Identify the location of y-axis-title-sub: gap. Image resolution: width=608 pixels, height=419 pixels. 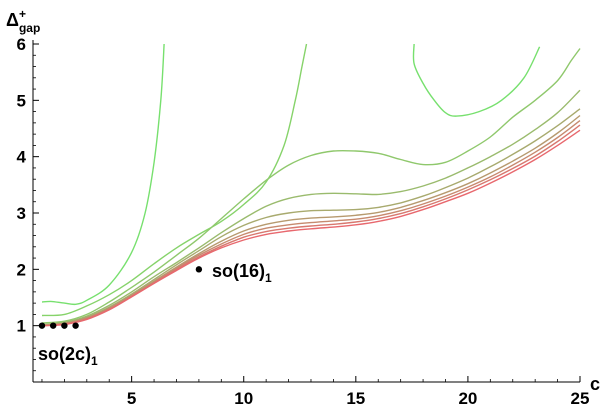
(29, 28).